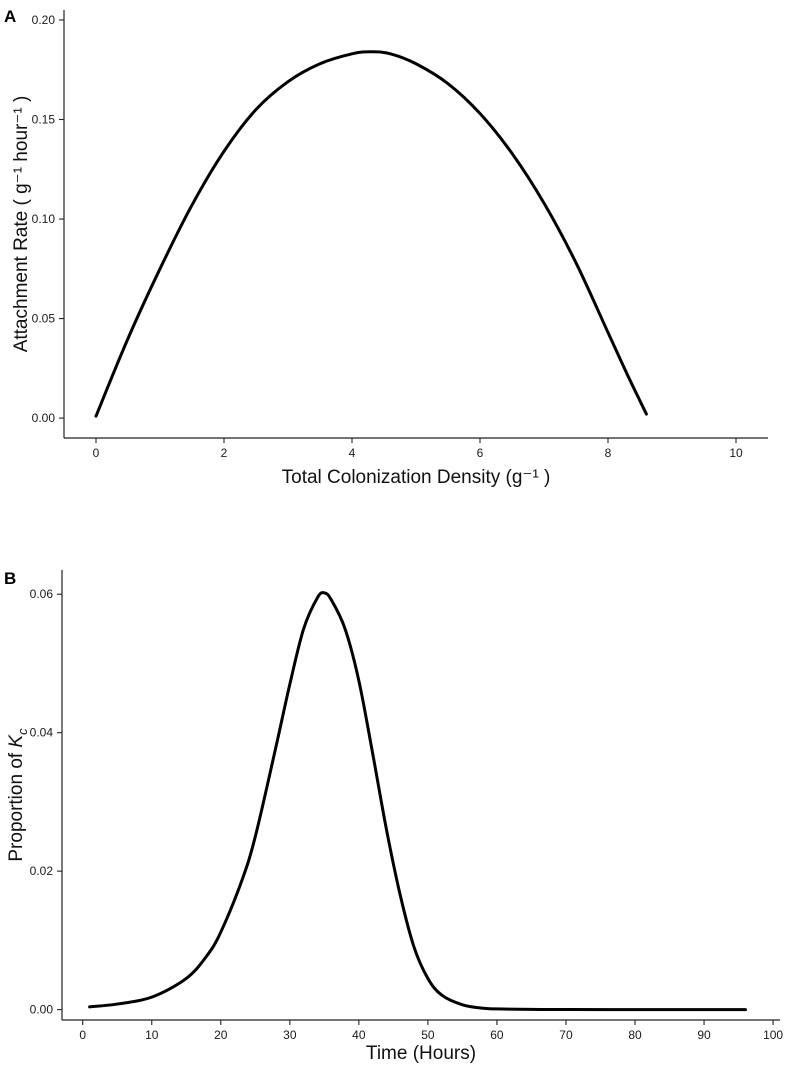  Describe the element at coordinates (42, 871) in the screenshot. I see `panel-b-y-tick-label: 0.02` at that location.